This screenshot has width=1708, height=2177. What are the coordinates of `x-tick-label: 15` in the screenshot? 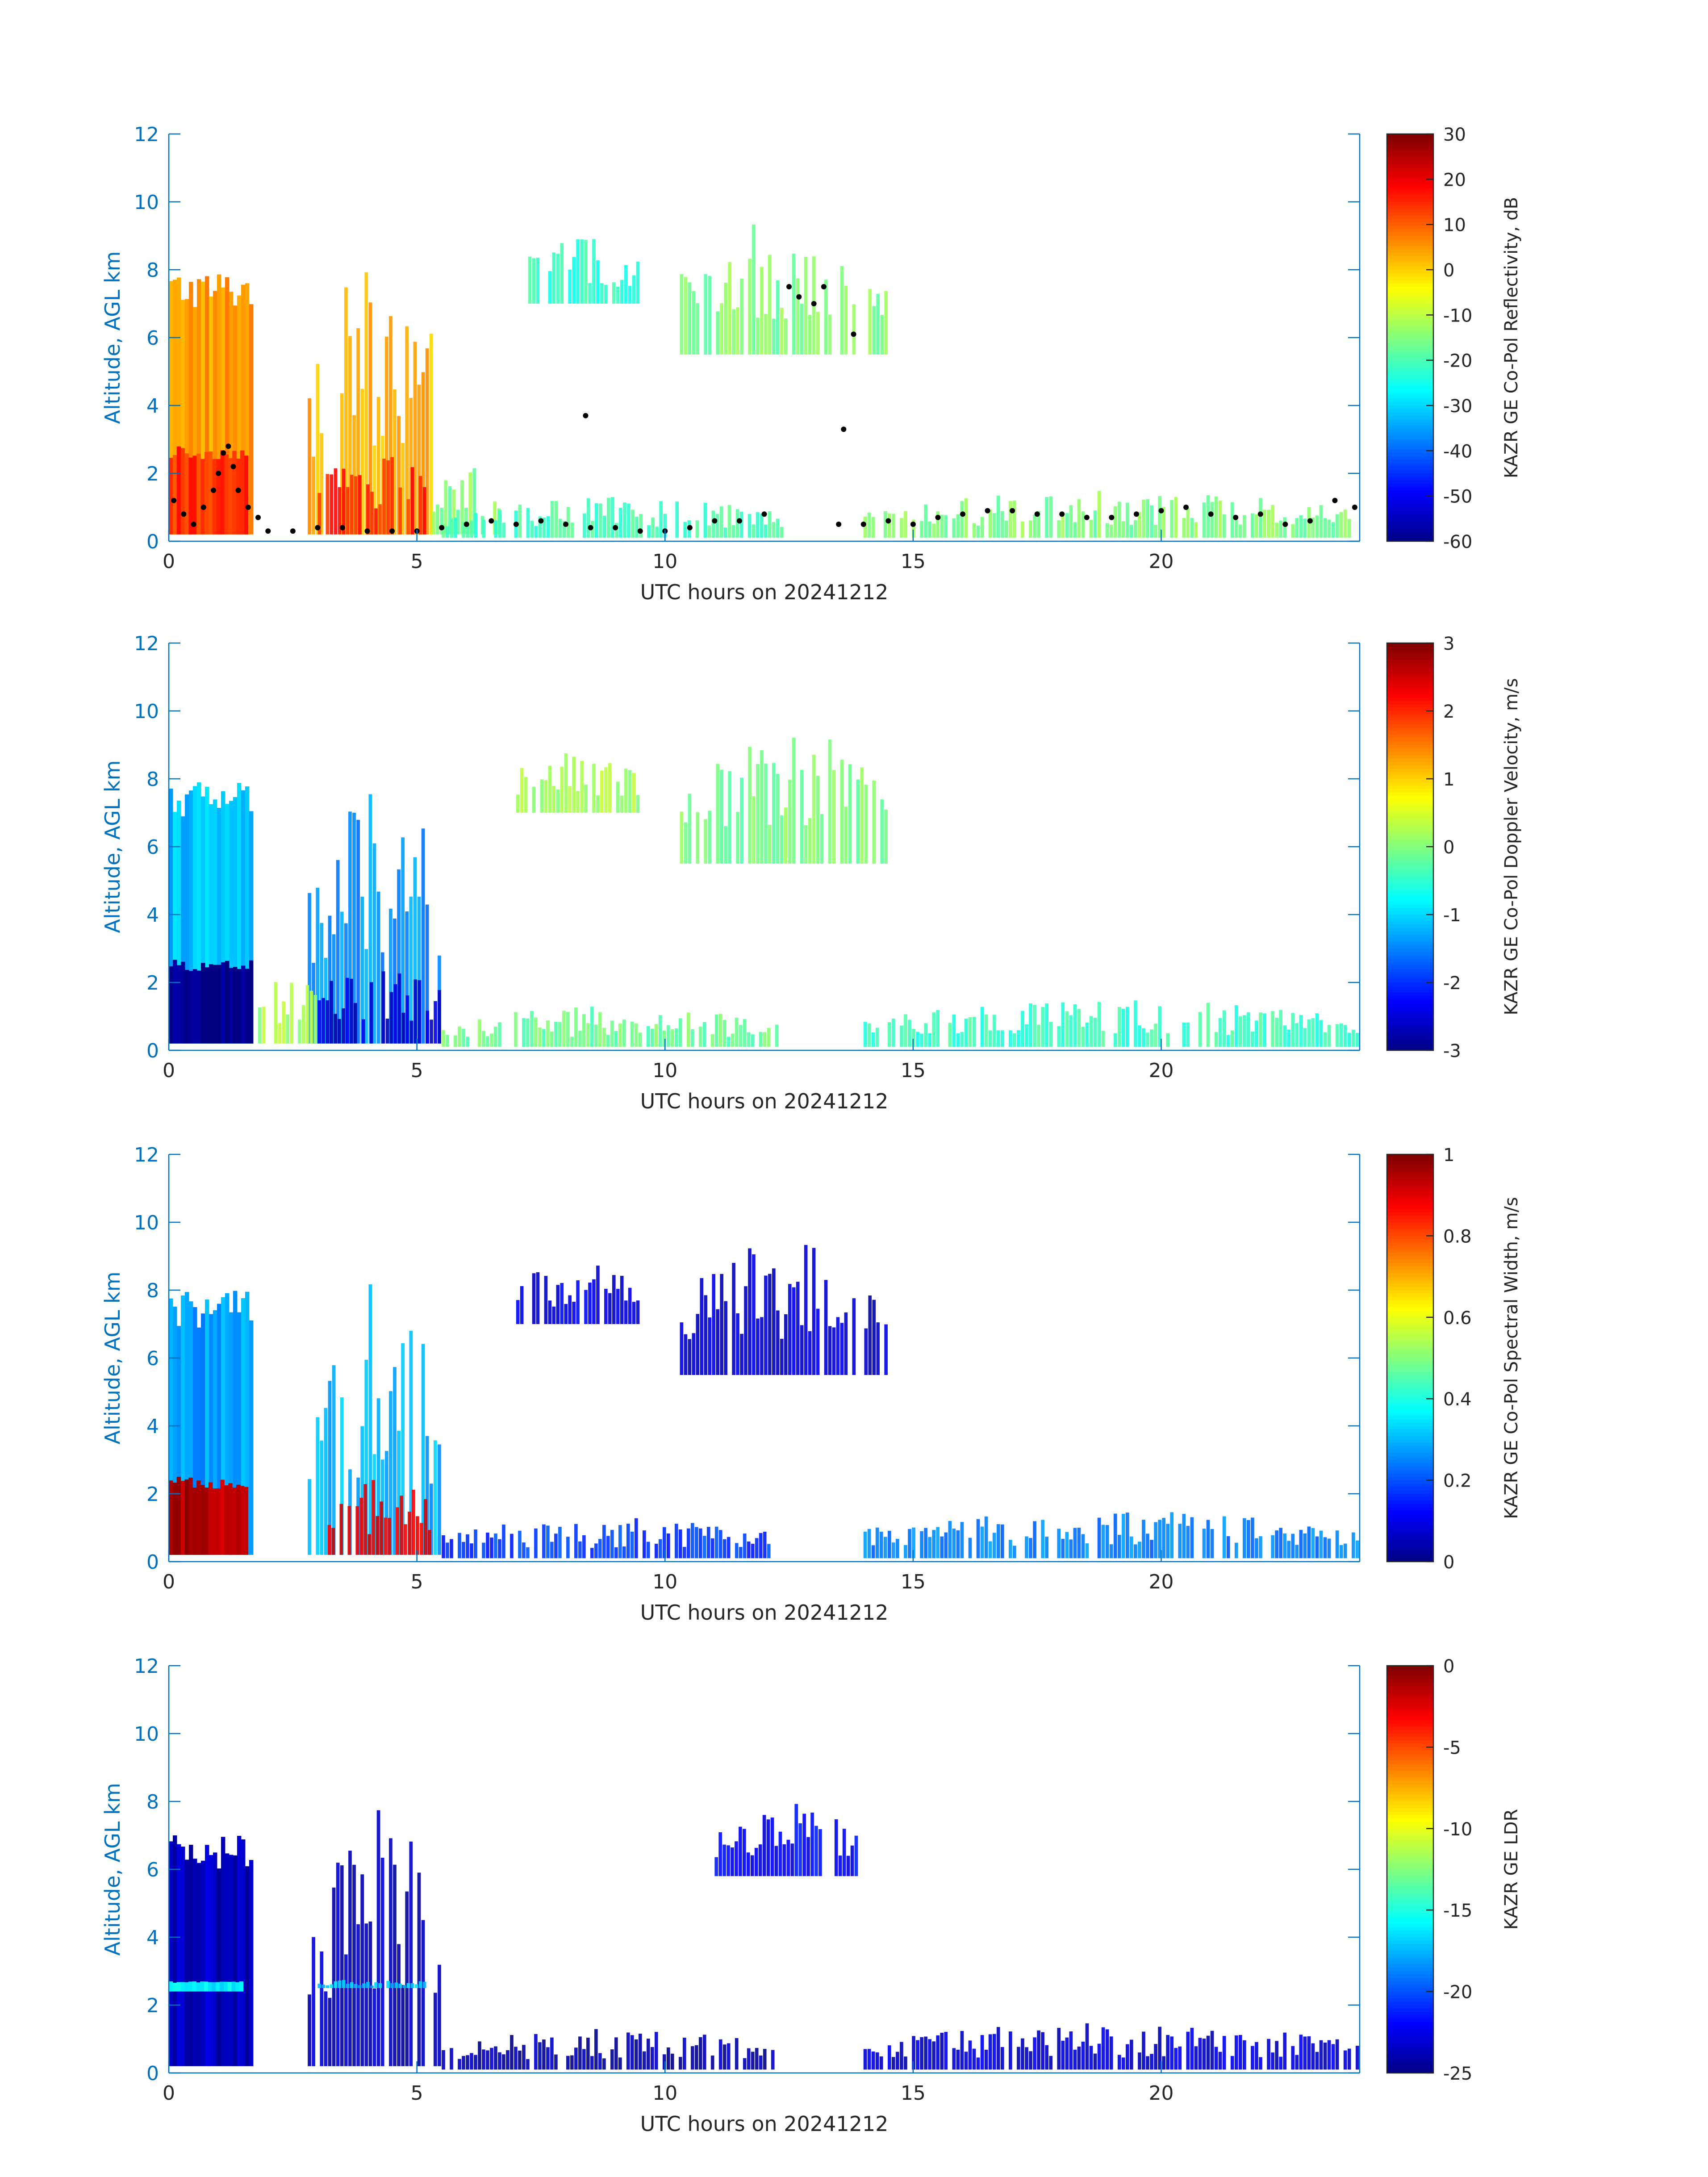 It's located at (913, 1582).